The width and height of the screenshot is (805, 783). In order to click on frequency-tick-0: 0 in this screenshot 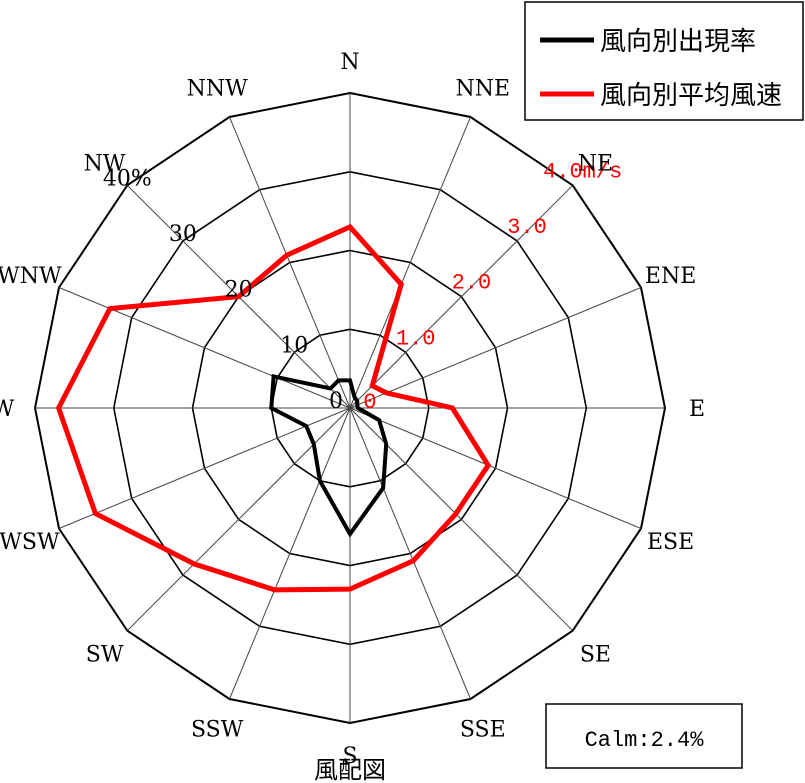, I will do `click(336, 401)`.